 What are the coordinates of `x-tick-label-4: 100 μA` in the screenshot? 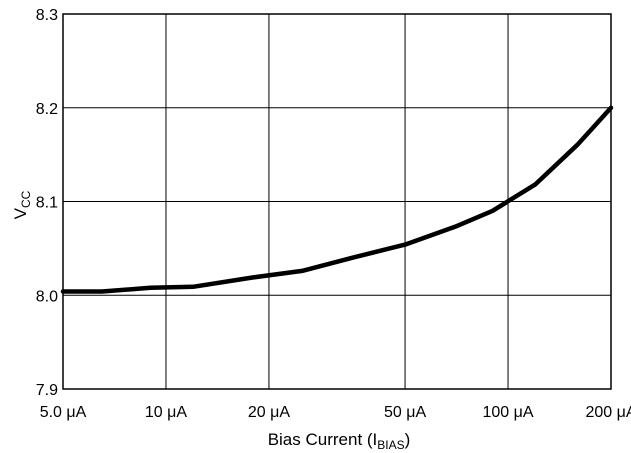 It's located at (508, 412).